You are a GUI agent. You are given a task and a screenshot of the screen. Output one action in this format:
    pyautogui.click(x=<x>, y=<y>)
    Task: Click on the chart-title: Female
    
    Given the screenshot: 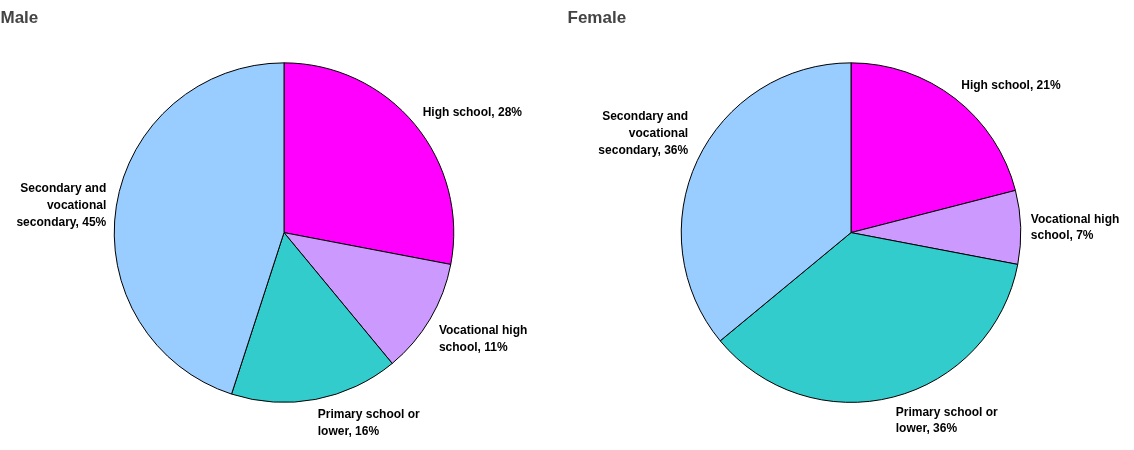 What is the action you would take?
    pyautogui.click(x=597, y=17)
    